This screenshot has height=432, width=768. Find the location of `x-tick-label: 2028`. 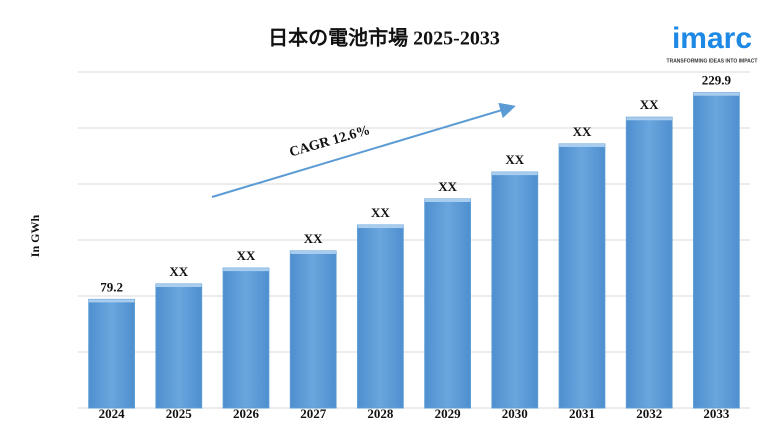

x-tick-label: 2028 is located at coordinates (380, 413).